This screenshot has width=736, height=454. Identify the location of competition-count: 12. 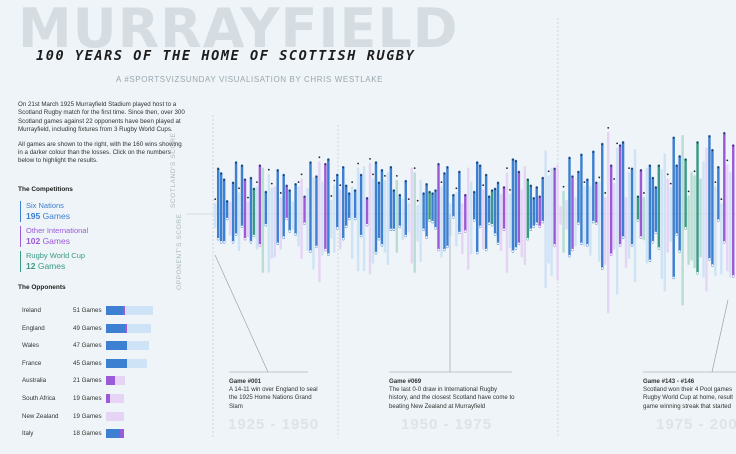
(31, 266).